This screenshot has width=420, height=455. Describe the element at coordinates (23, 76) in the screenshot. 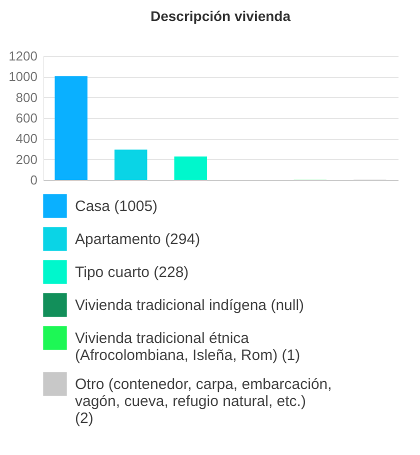

I see `y-tick-label: 1000` at that location.